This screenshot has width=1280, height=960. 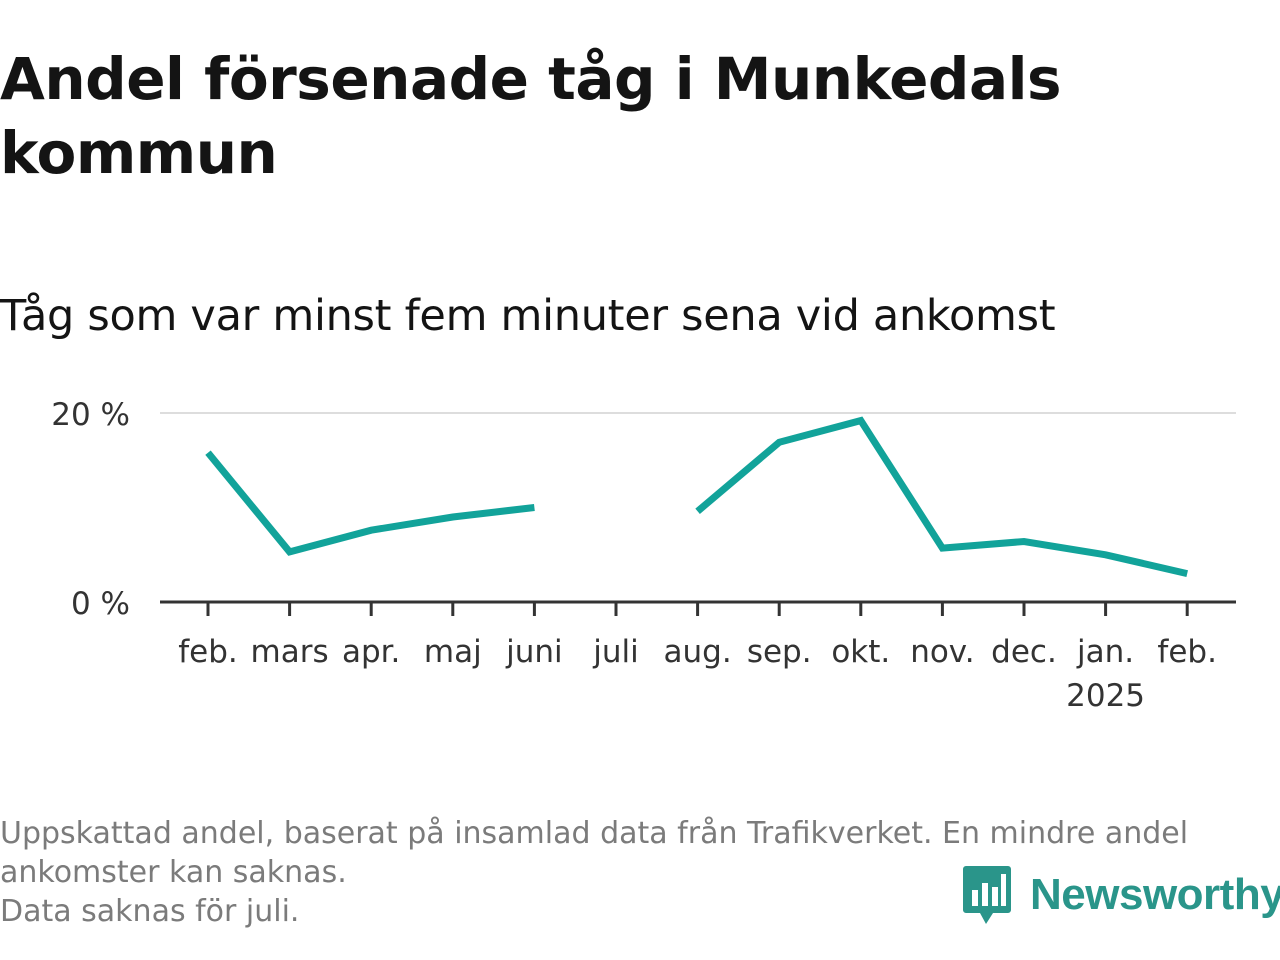 I want to click on x-tick-label: jan., so click(x=1105, y=652).